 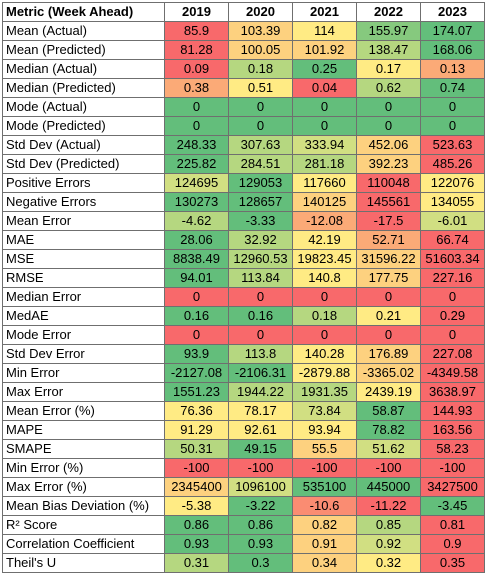 What do you see at coordinates (83, 107) in the screenshot?
I see `metric-label-cell: Mode (Actual)` at bounding box center [83, 107].